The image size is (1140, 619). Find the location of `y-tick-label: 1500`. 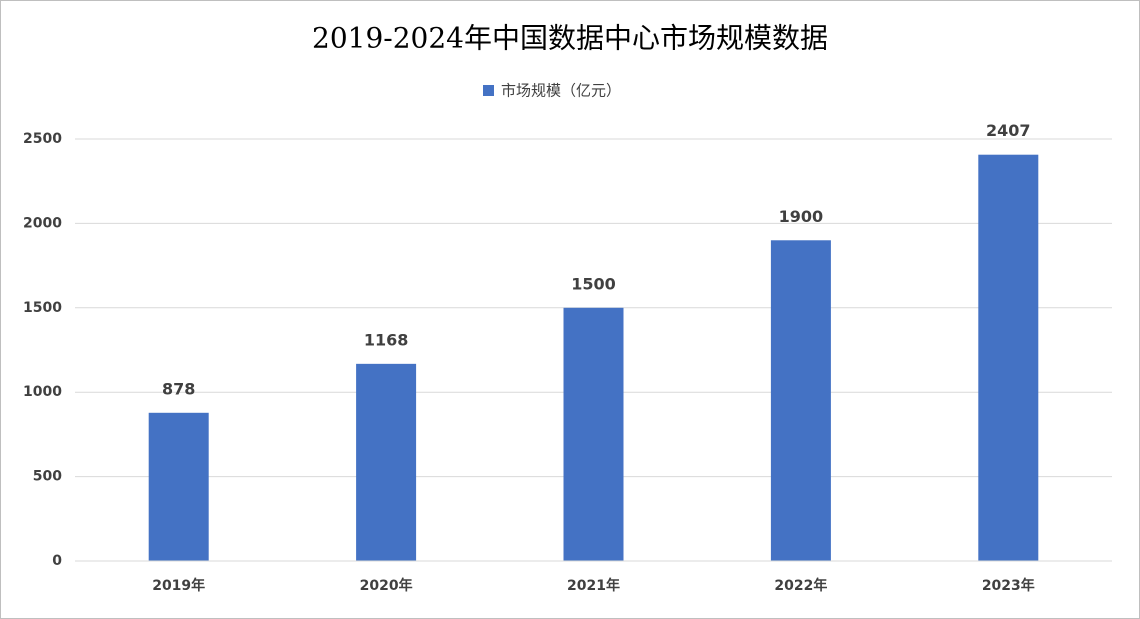

y-tick-label: 1500 is located at coordinates (42, 308).